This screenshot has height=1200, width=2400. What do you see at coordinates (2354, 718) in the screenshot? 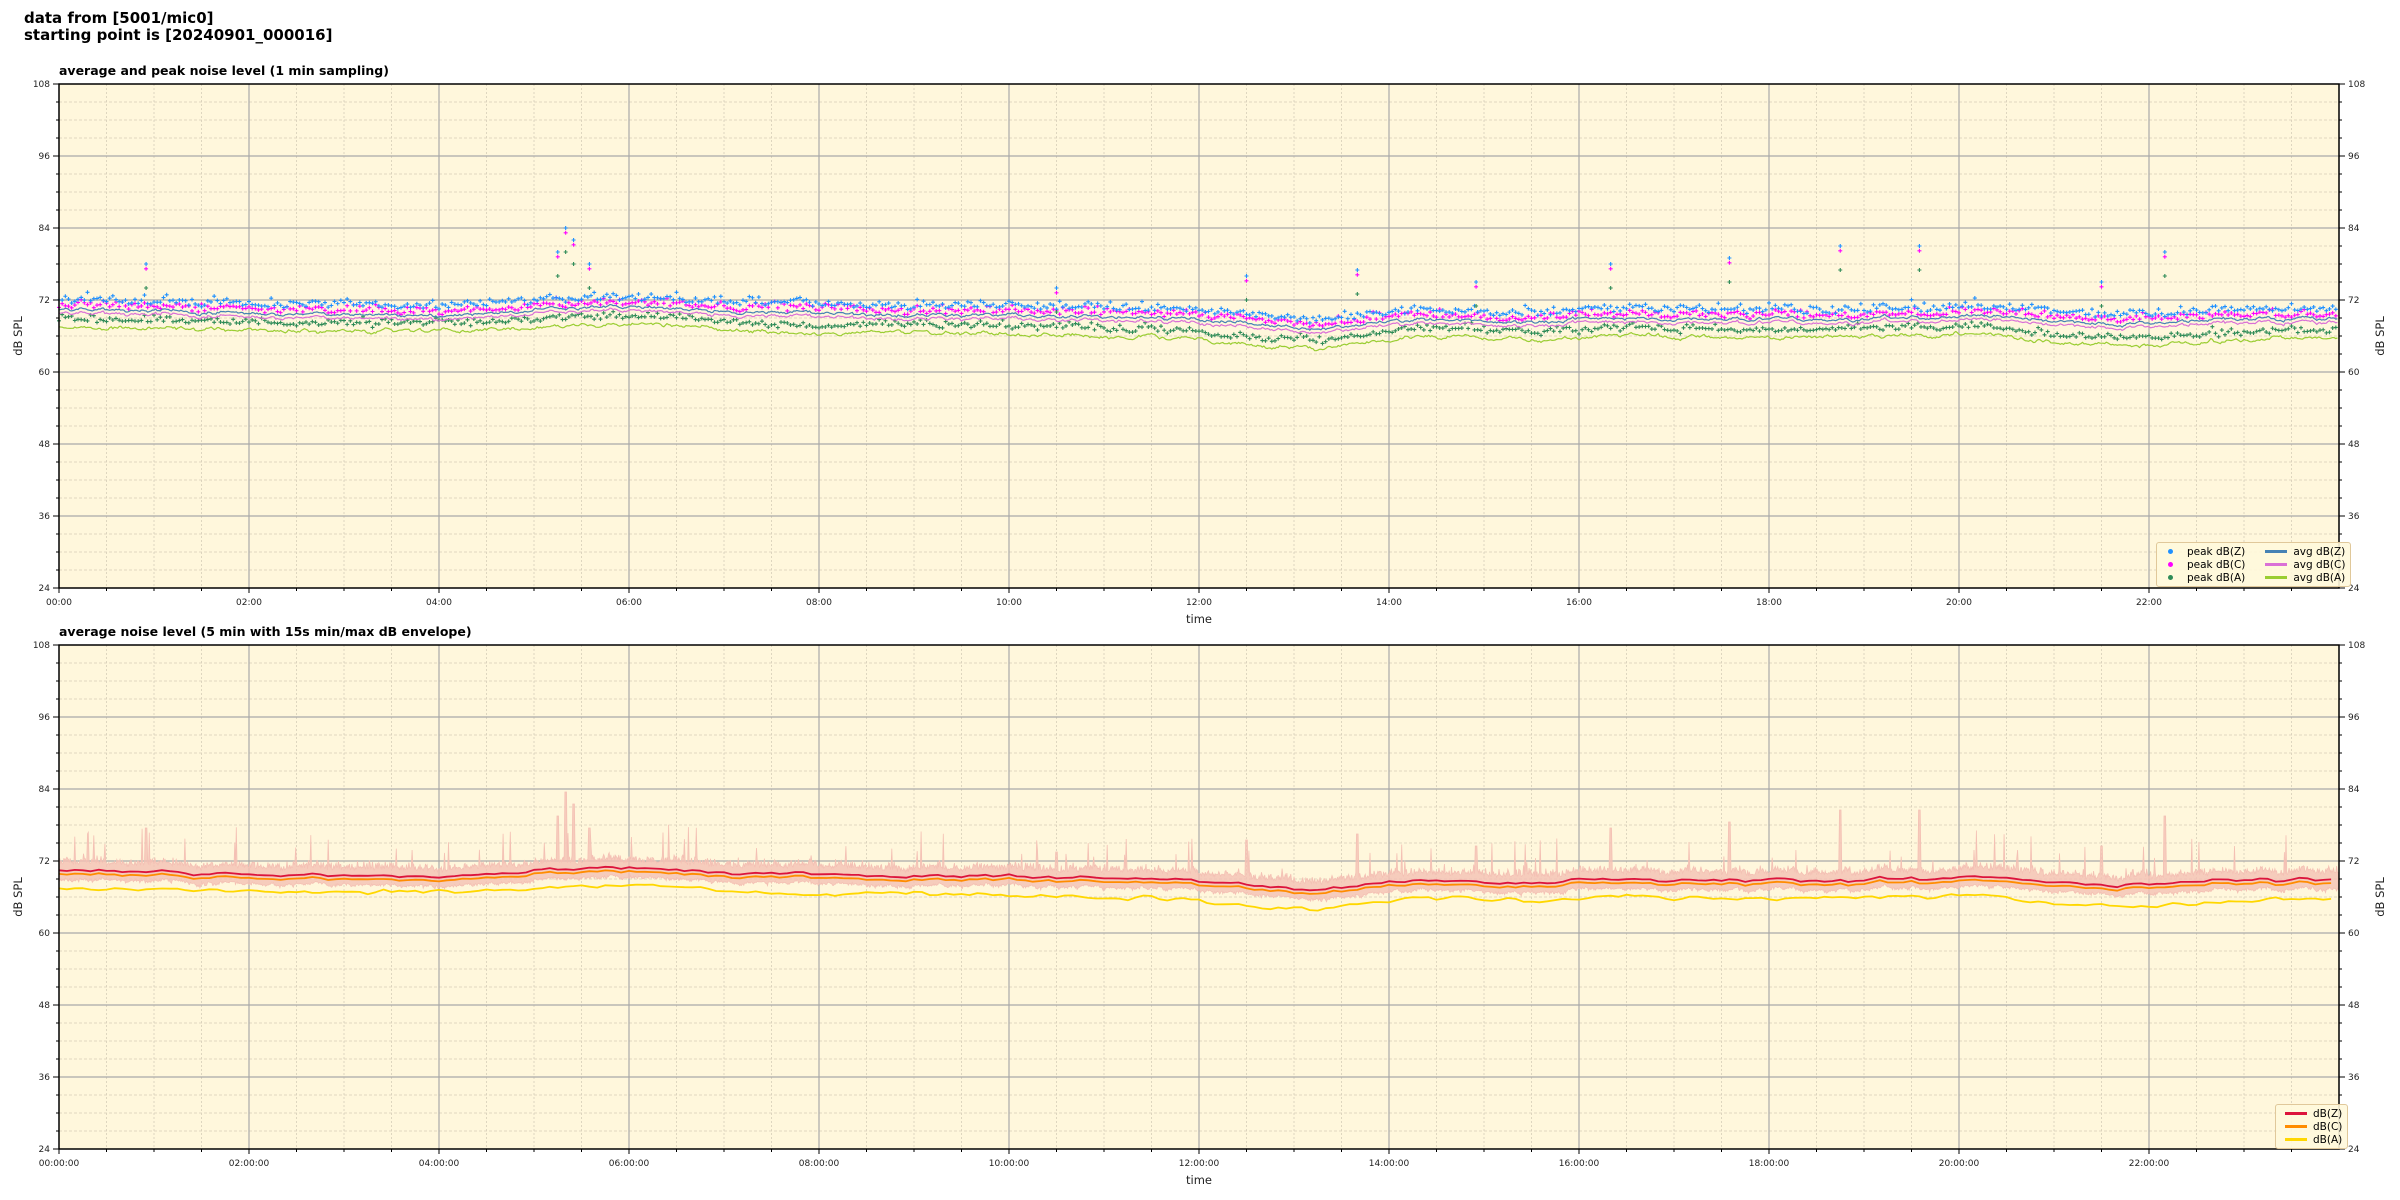
I see `y-tick-label-right: 96` at bounding box center [2354, 718].